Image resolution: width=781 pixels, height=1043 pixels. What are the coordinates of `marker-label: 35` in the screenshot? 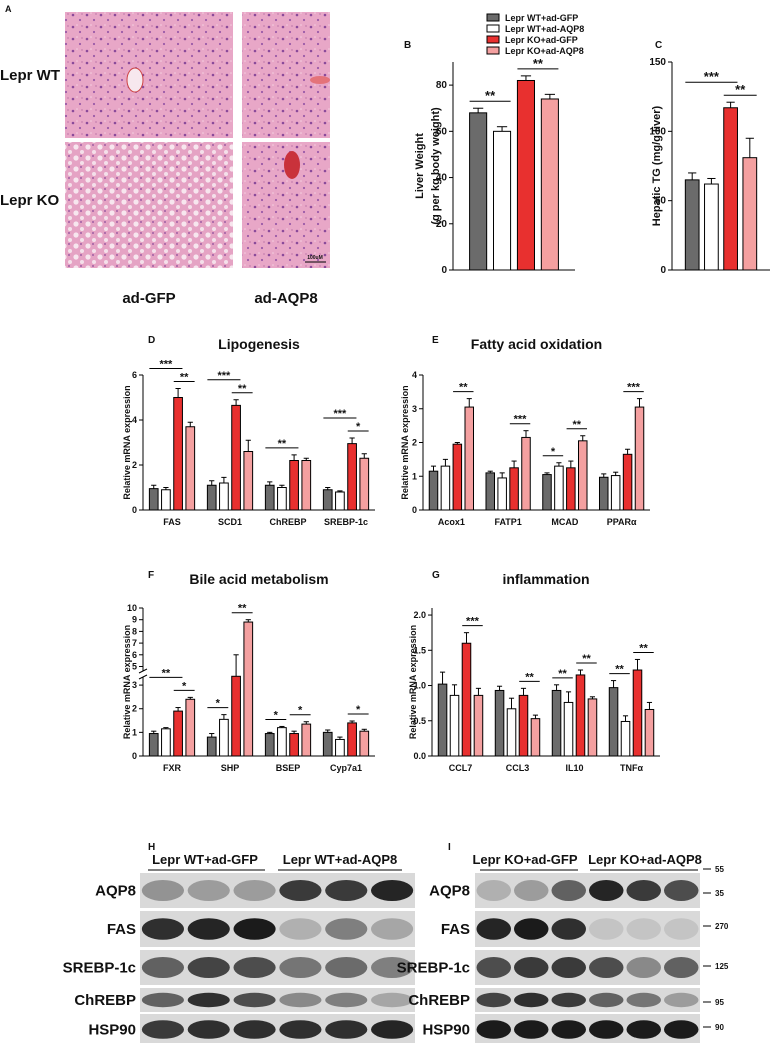 It's located at (719, 893).